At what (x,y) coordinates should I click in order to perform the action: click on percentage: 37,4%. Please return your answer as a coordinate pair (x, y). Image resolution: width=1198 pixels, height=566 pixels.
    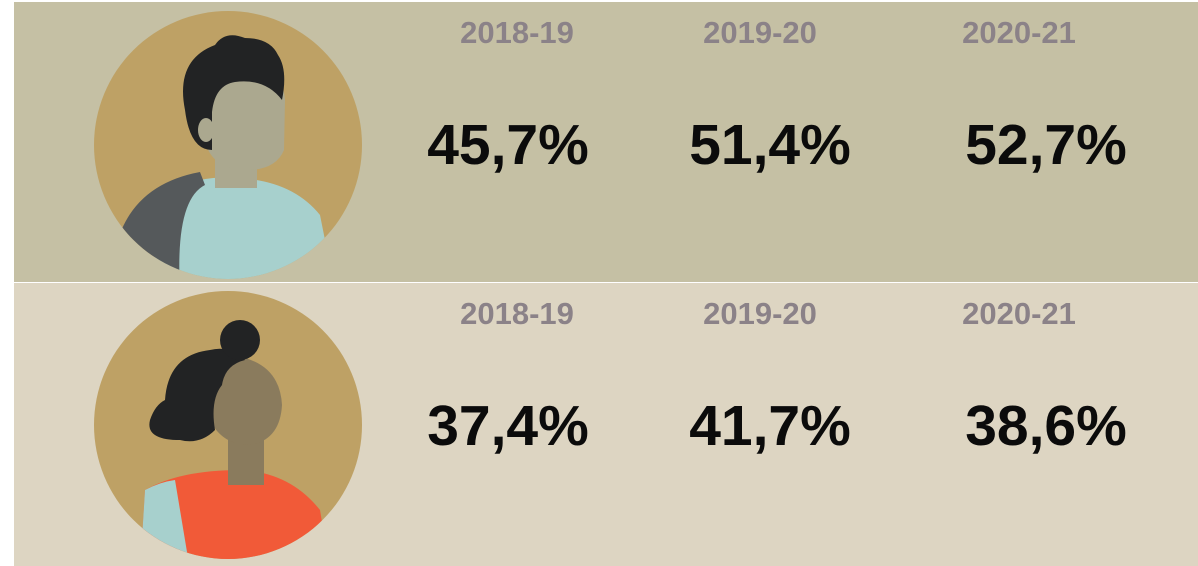
    Looking at the image, I should click on (508, 426).